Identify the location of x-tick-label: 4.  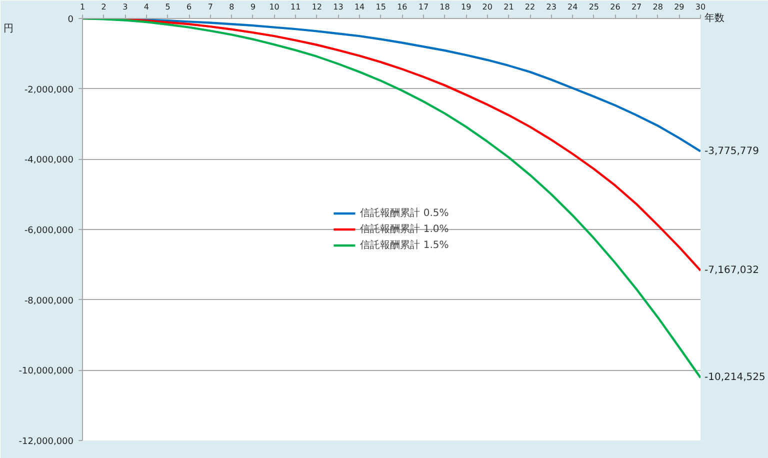
(146, 7).